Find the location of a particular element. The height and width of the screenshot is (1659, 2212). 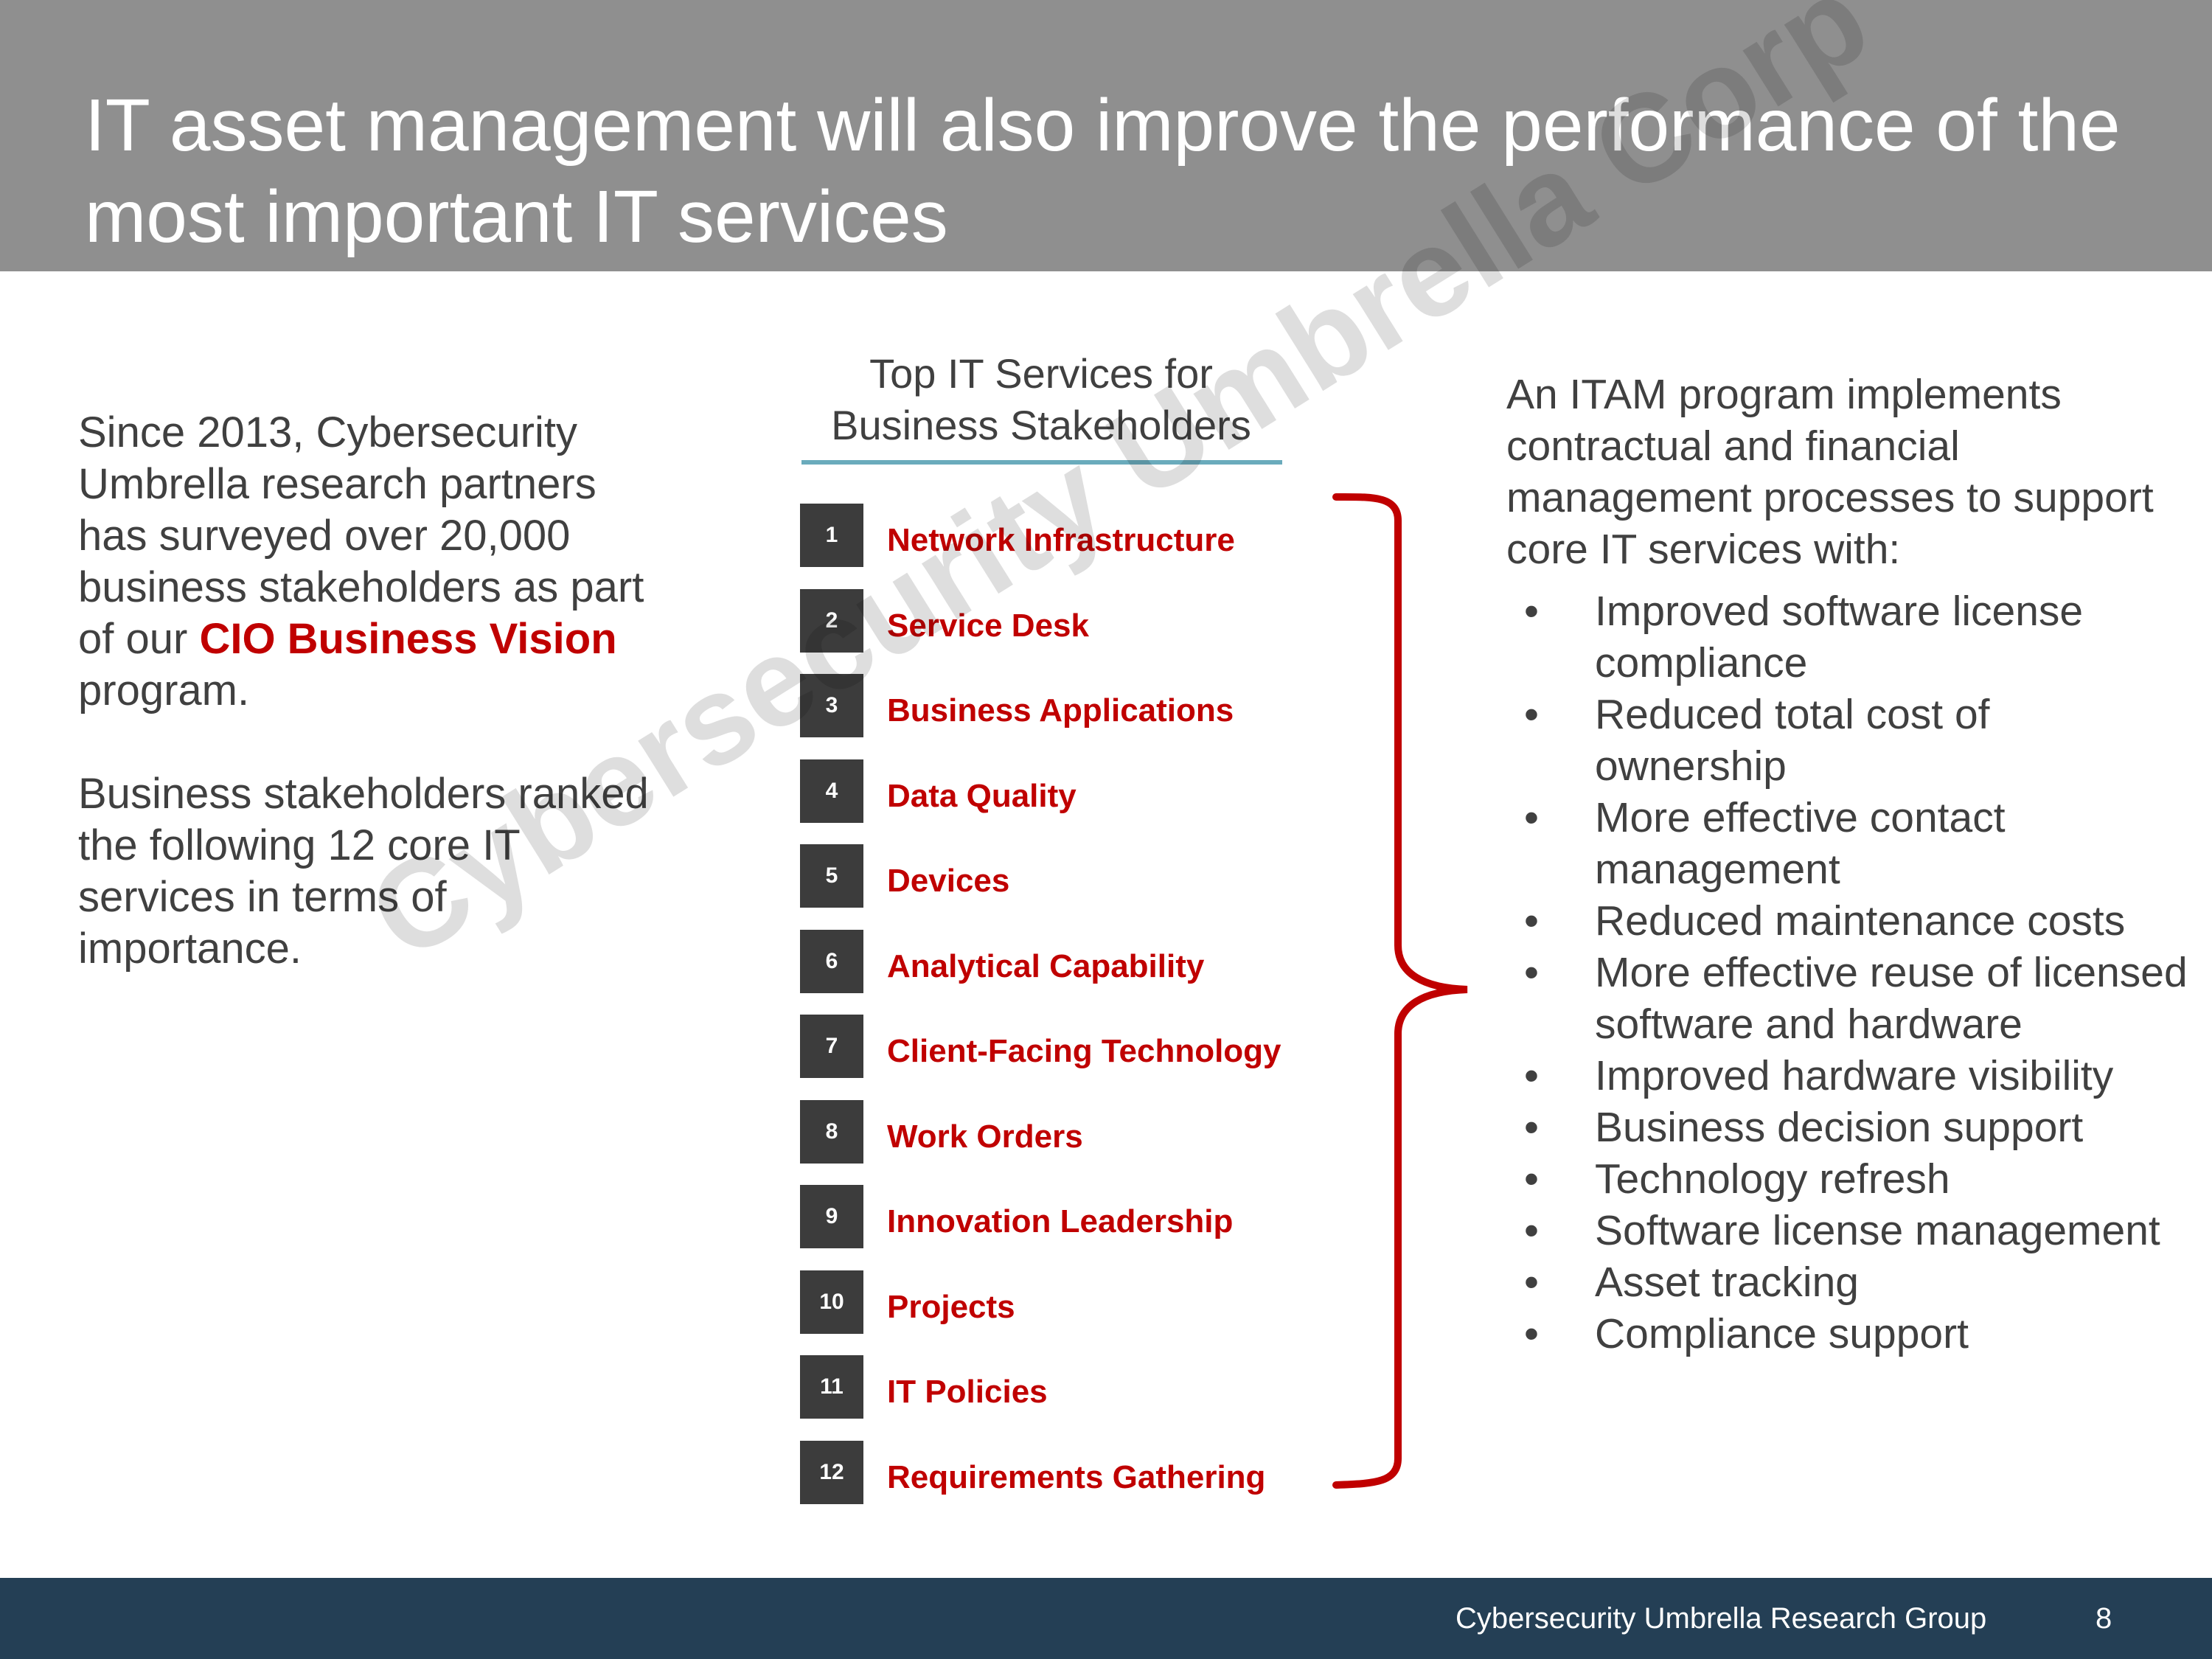

benefit-text: Technology refresh is located at coordinates (1772, 1179).